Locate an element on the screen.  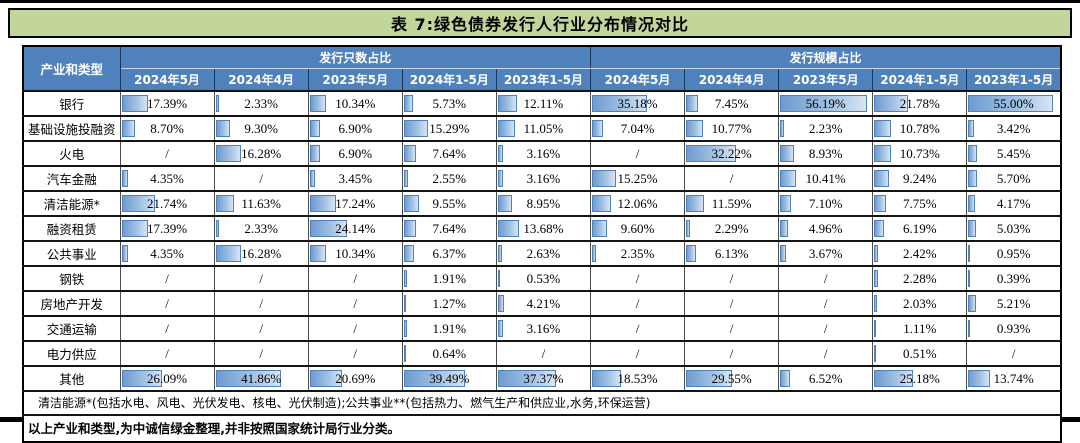
footnote-disclaimer: 以上产业和类型,为中诚信绿金整理,并非按照国家统计局行业分类。 is located at coordinates (542, 428).